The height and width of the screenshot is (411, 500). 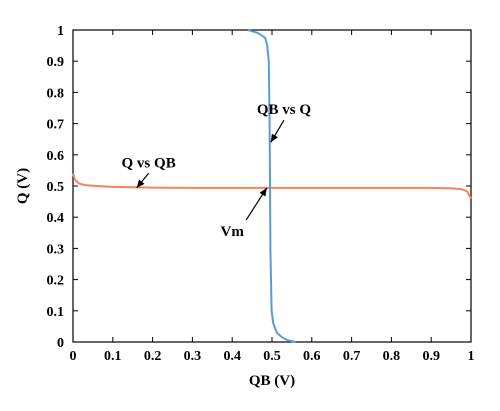 What do you see at coordinates (23, 186) in the screenshot?
I see `y-axis-label: Q (V)` at bounding box center [23, 186].